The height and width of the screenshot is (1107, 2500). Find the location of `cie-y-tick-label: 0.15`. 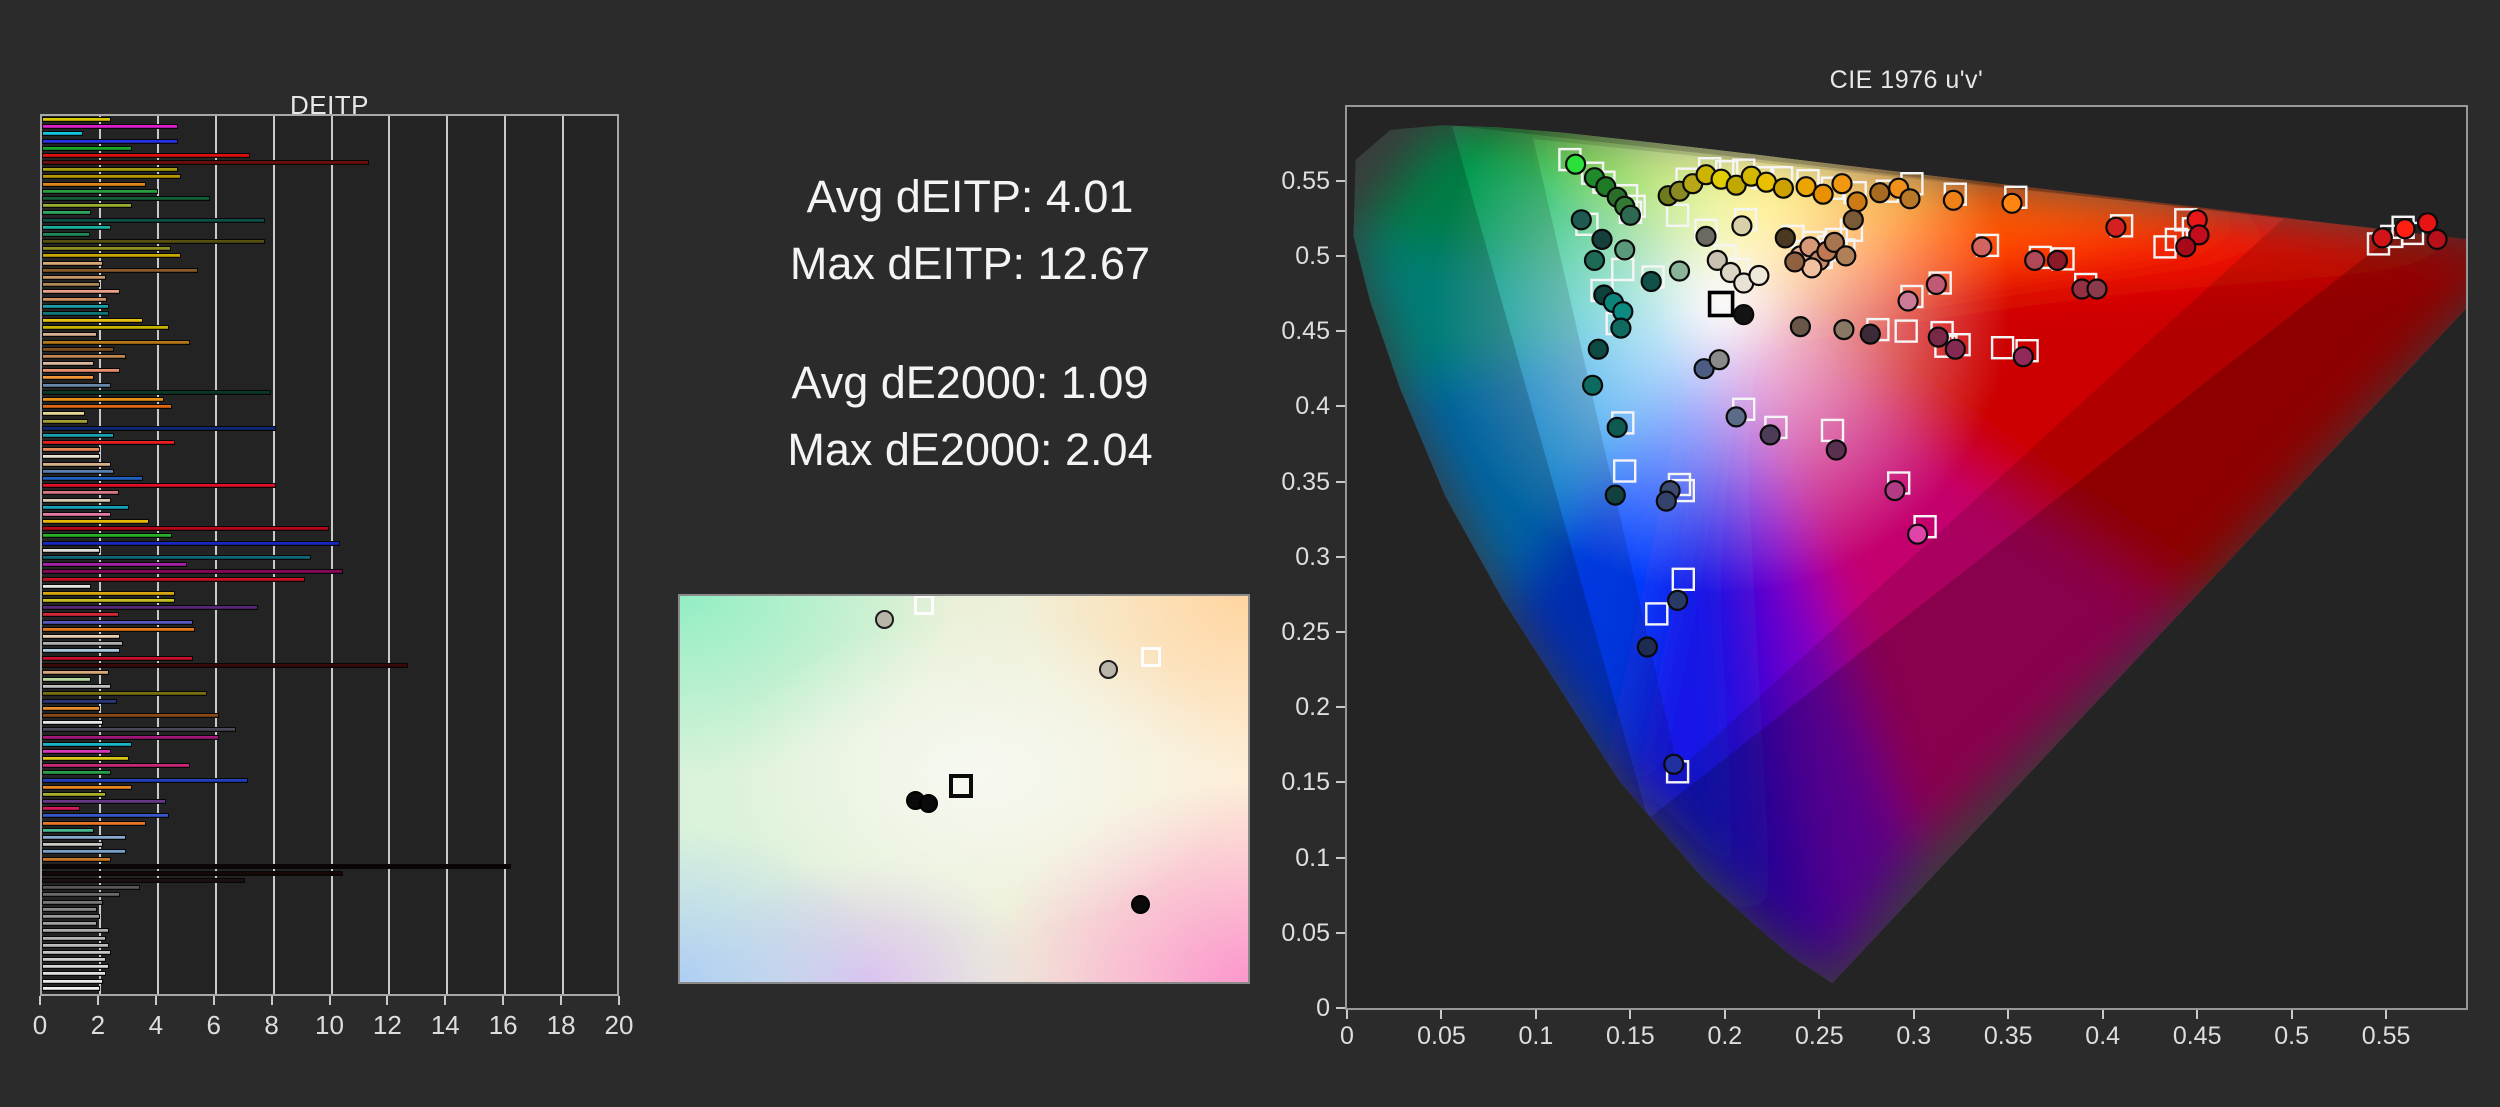

cie-y-tick-label: 0.15 is located at coordinates (1305, 782).